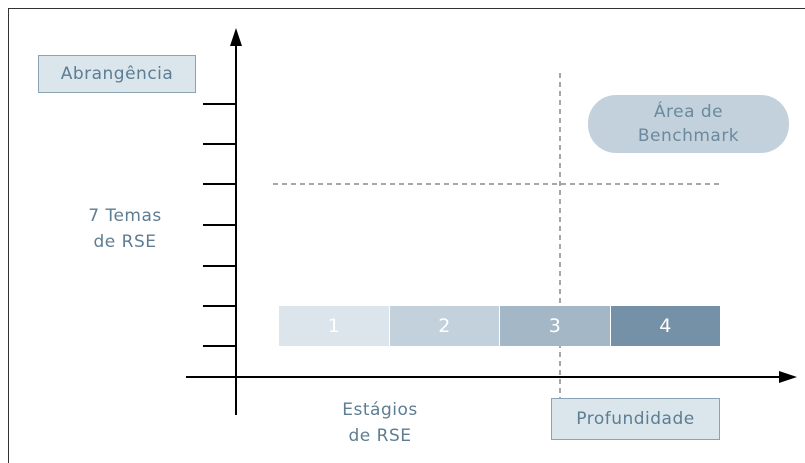 This screenshot has height=463, width=805. What do you see at coordinates (665, 326) in the screenshot?
I see `stage-4: 4` at bounding box center [665, 326].